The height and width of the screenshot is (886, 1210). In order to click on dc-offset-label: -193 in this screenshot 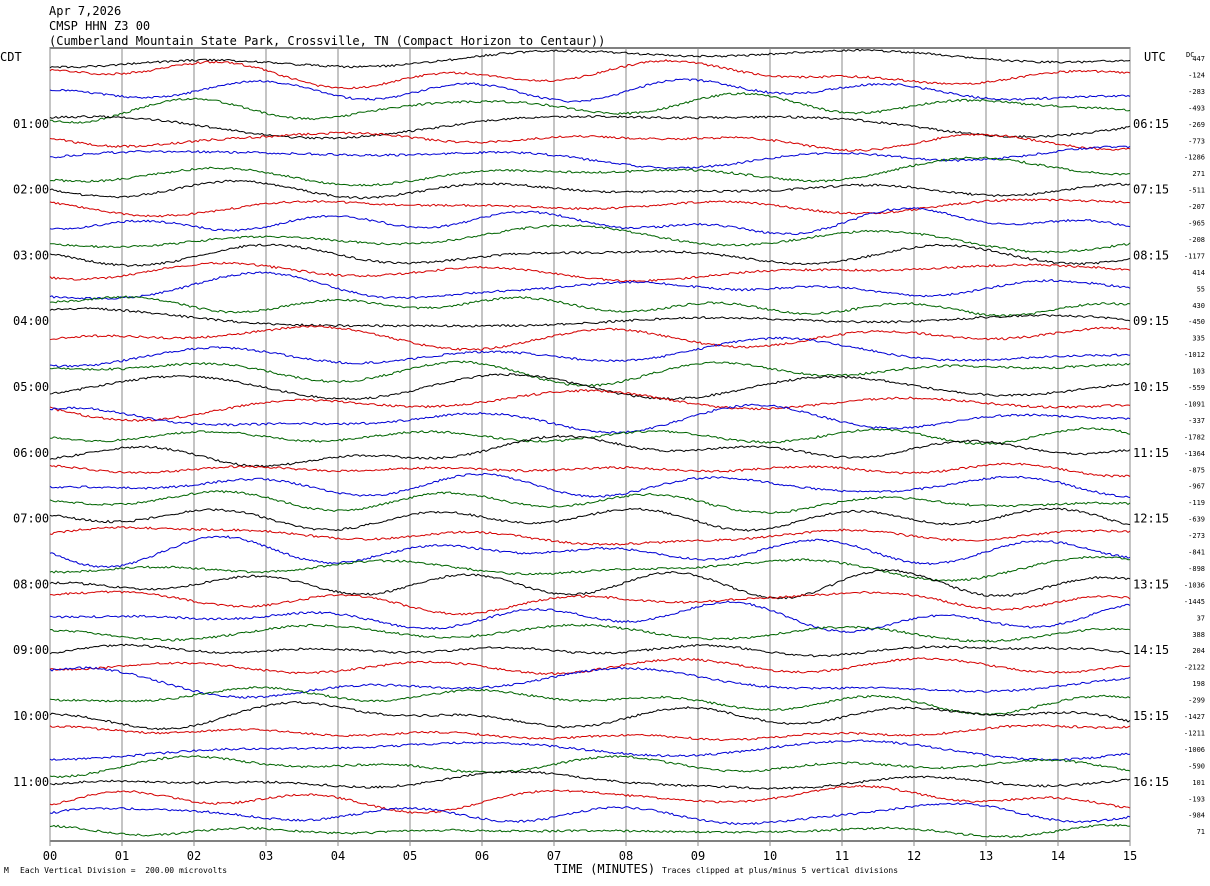, I will do `click(1196, 799)`.